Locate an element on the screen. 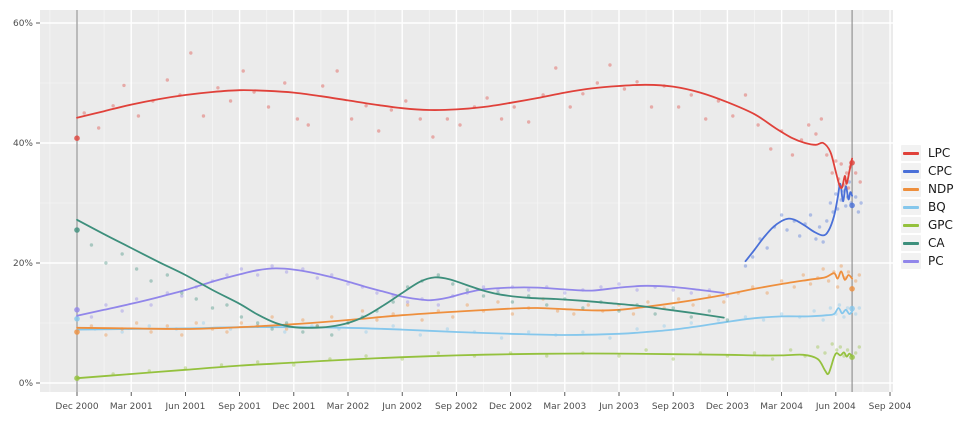  chart-legend: LPC CPC NDP BQ GPC CA PC is located at coordinates (927, 207).